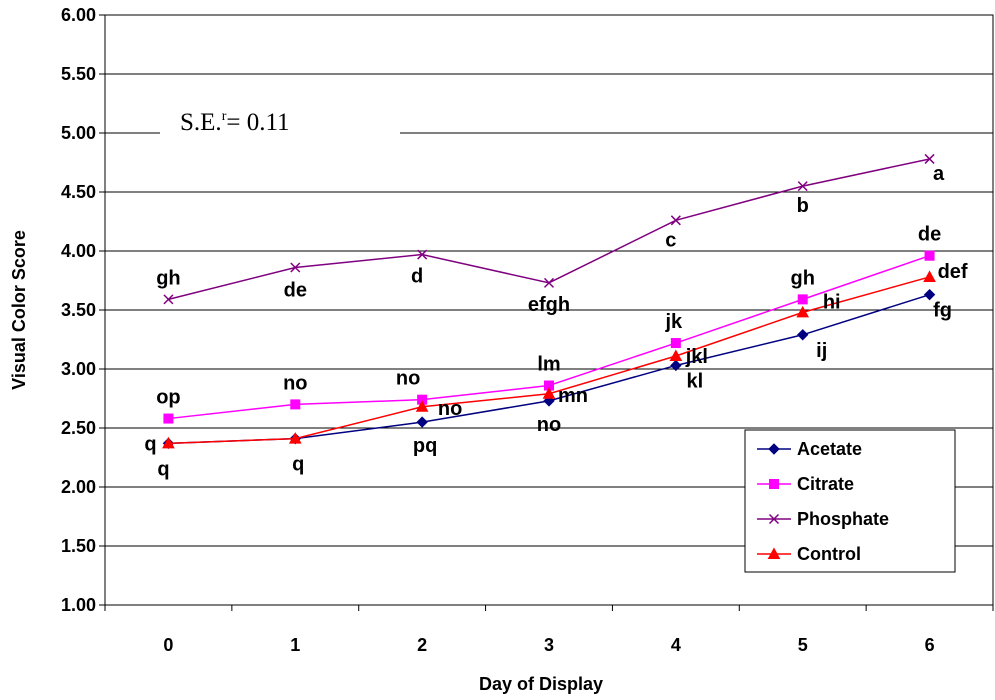 Image resolution: width=995 pixels, height=700 pixels. Describe the element at coordinates (201, 122) in the screenshot. I see `se-prefix: S.E.` at that location.